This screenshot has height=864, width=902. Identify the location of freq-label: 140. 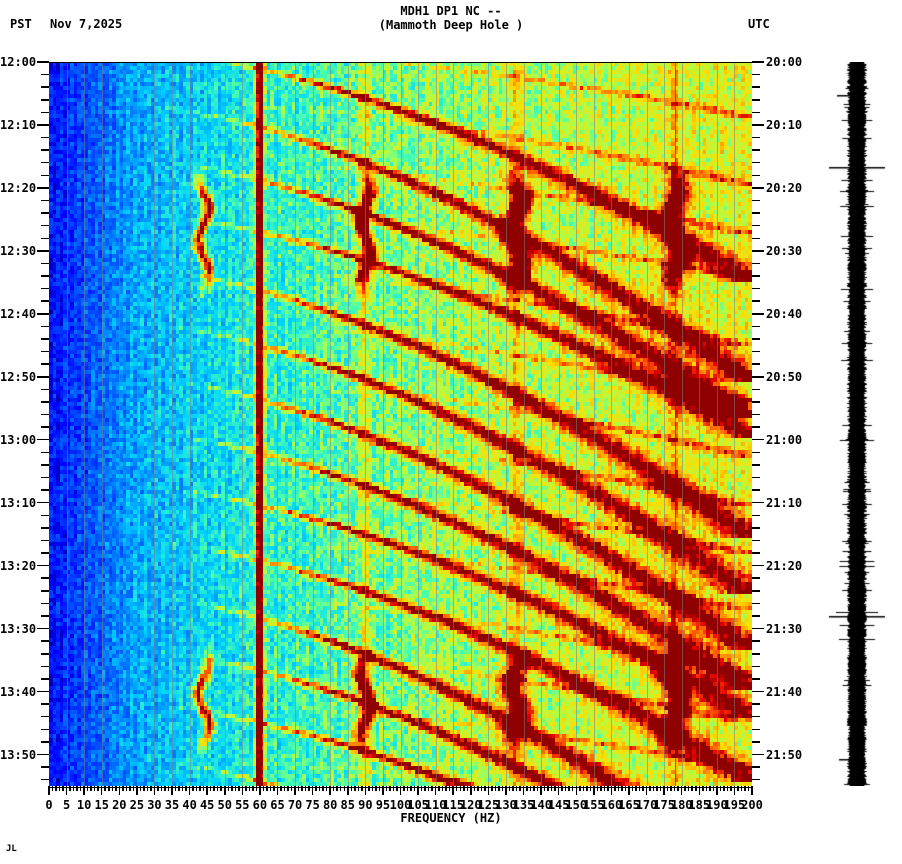
(541, 805).